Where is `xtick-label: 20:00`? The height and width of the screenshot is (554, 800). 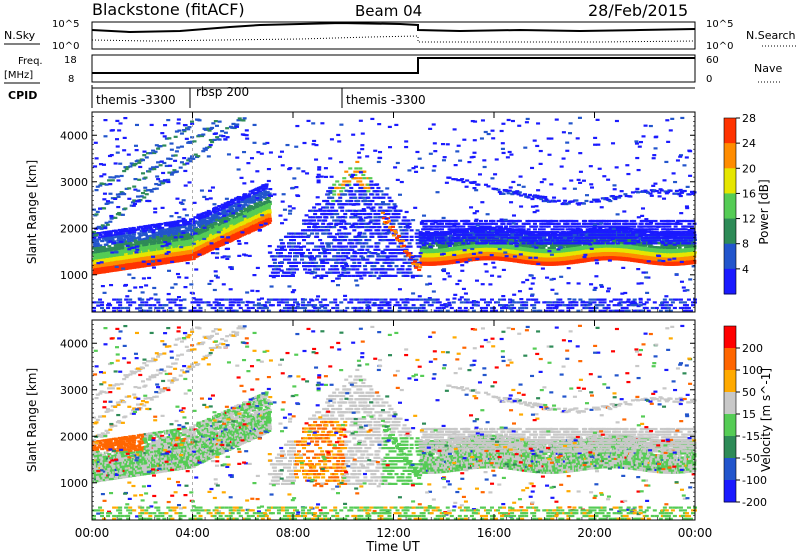 xtick-label: 20:00 is located at coordinates (594, 533).